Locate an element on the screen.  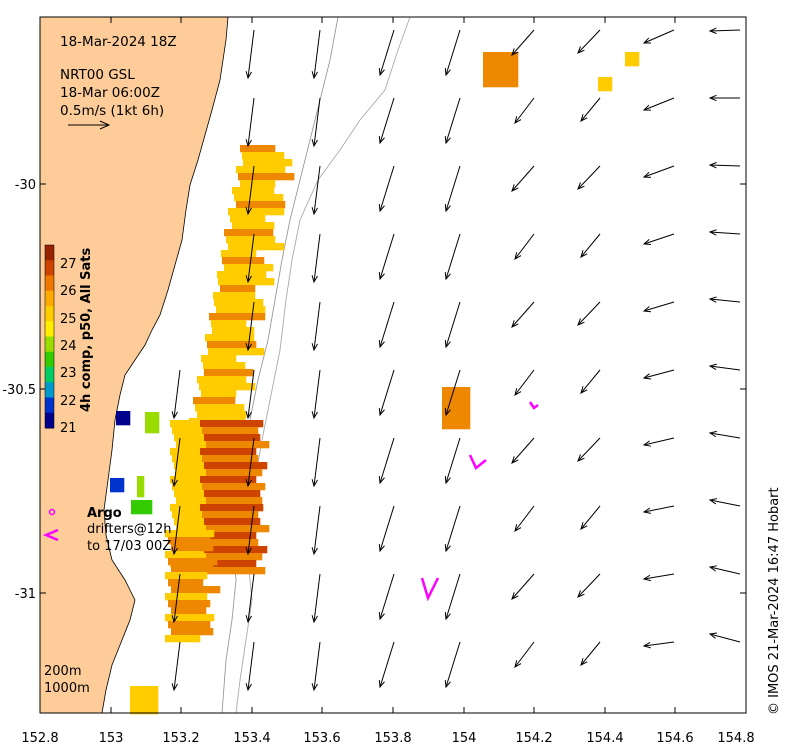
colorbar-segment is located at coordinates (49, 268).